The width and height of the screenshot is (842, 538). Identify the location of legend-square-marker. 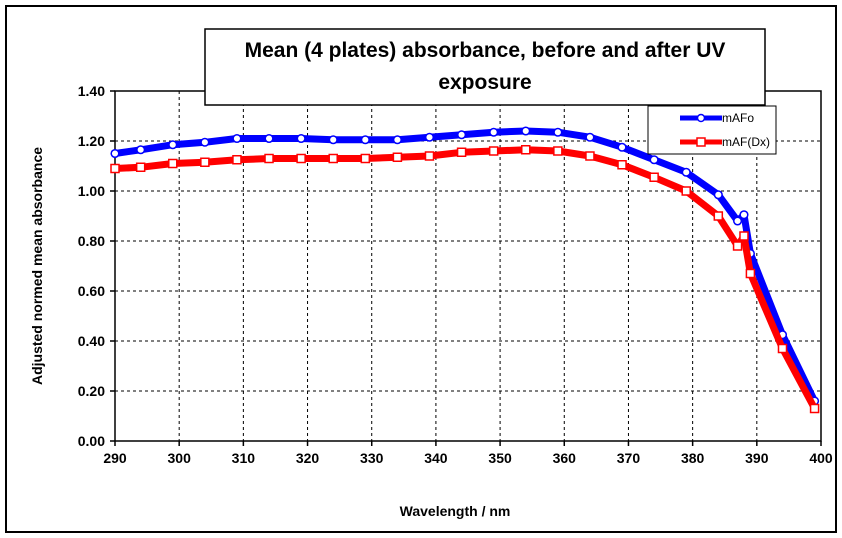
(701, 142).